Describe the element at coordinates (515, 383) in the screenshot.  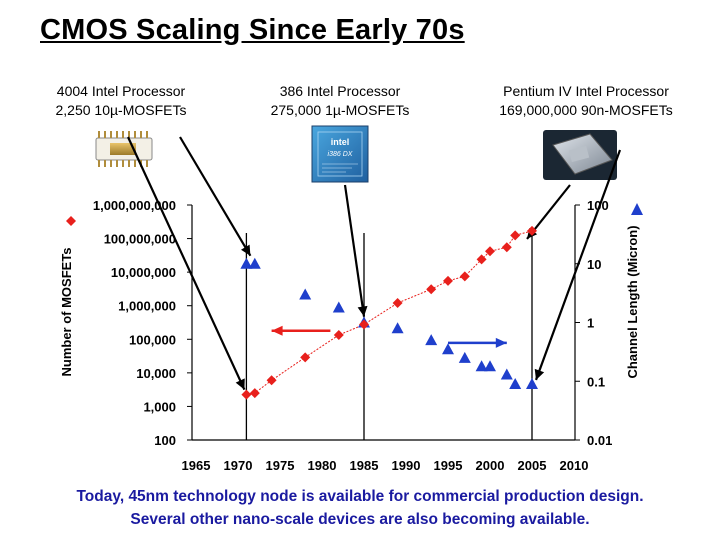
I see `channel-length-point-2003` at that location.